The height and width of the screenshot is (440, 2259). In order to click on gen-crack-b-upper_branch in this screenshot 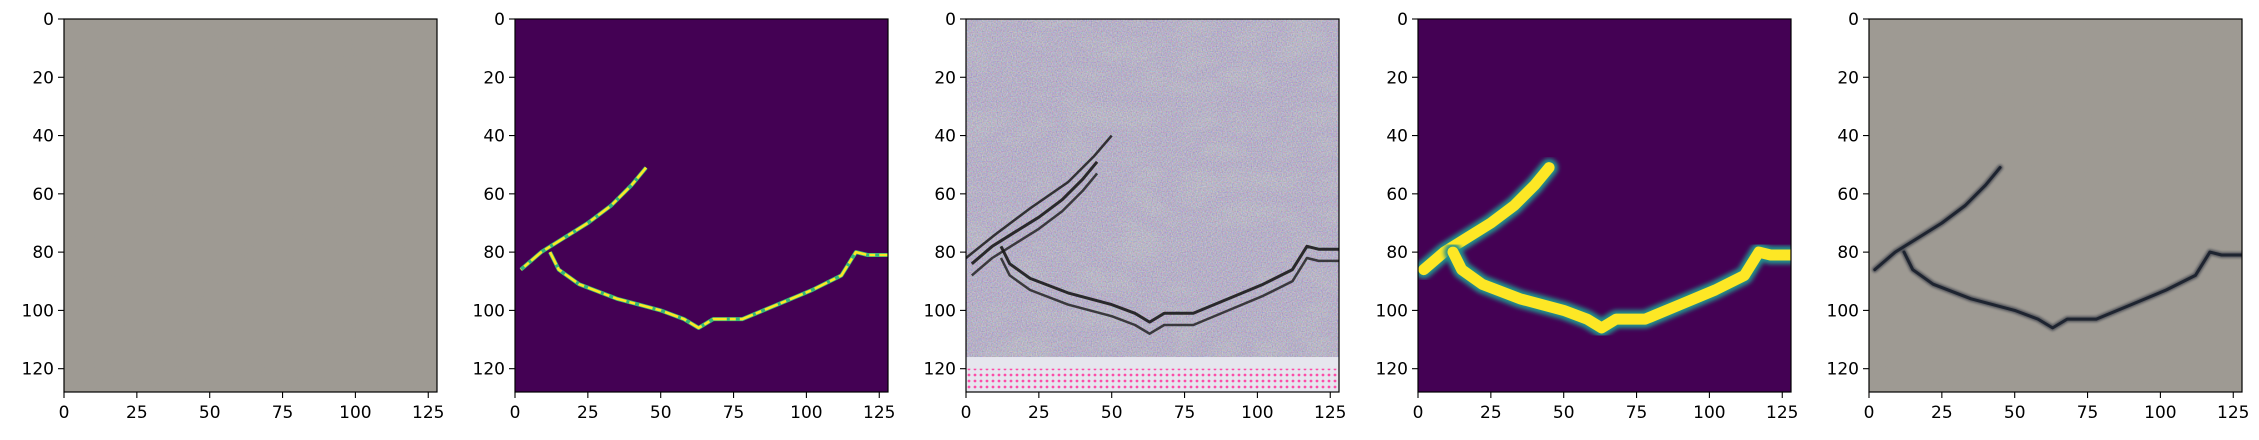, I will do `click(1034, 224)`.